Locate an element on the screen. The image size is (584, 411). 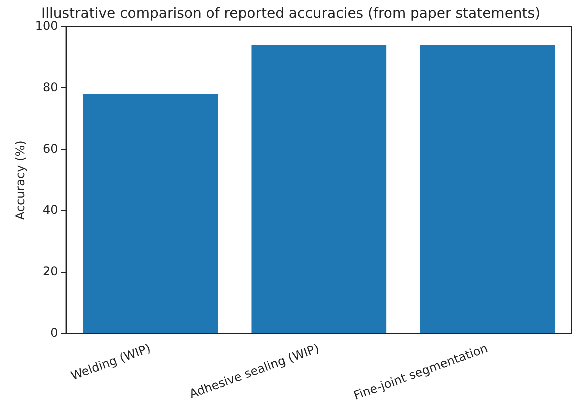
y-tick-label: 80 is located at coordinates (50, 87).